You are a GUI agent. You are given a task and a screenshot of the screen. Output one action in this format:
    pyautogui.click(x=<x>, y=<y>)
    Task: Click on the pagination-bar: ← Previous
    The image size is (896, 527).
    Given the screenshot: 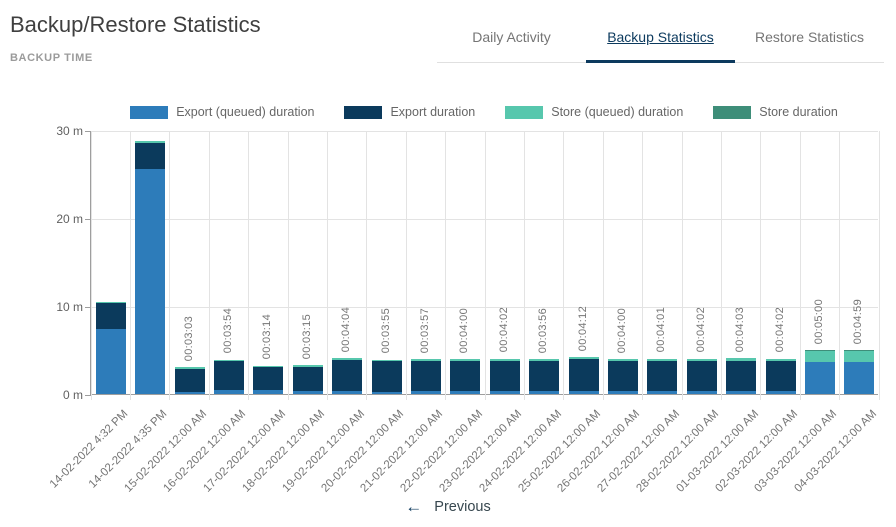 What is the action you would take?
    pyautogui.click(x=448, y=506)
    